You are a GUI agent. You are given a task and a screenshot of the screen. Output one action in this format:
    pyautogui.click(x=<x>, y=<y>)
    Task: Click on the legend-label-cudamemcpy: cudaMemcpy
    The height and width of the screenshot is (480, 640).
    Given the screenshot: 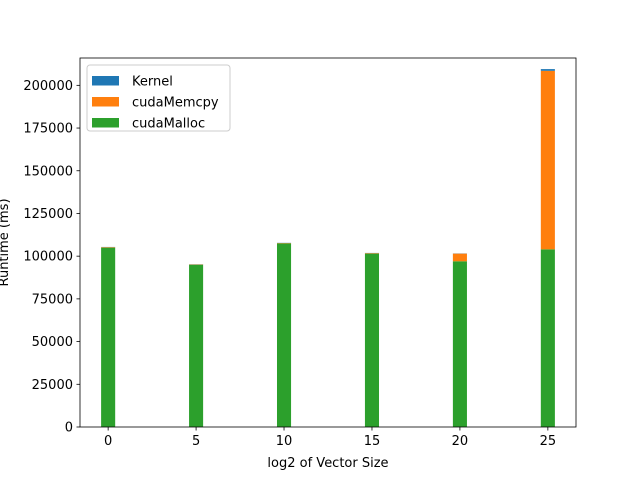 What is the action you would take?
    pyautogui.click(x=175, y=103)
    